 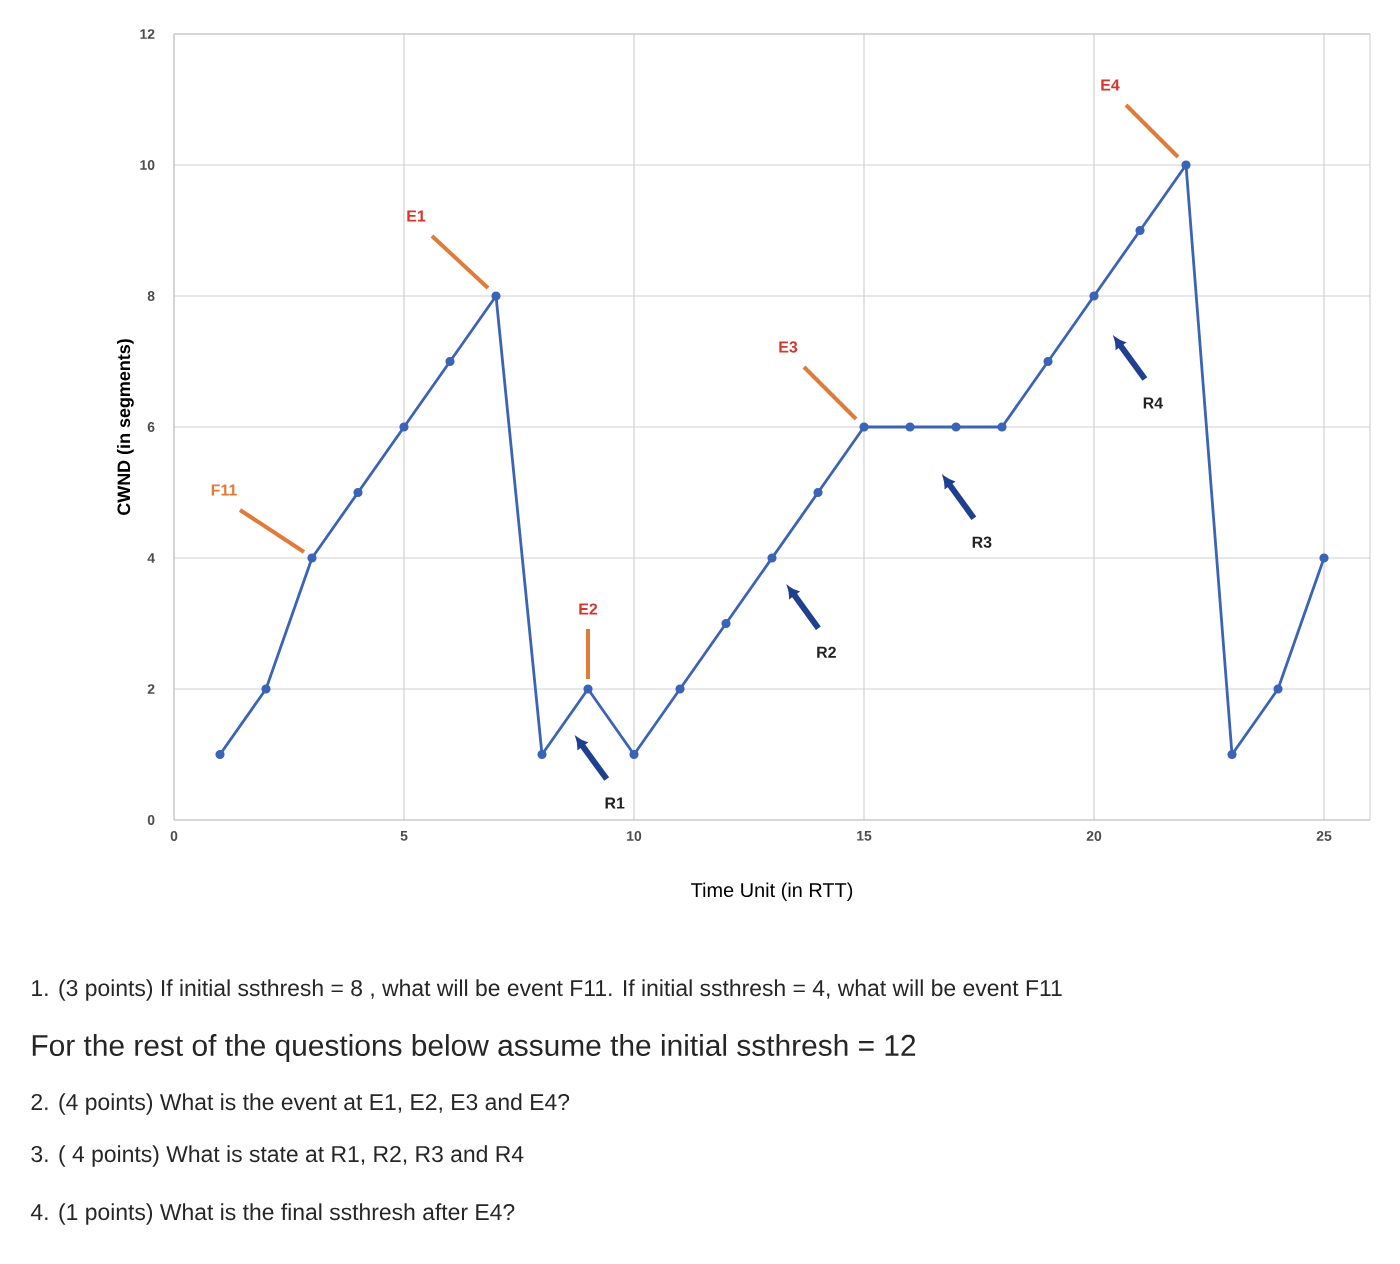 What do you see at coordinates (272, 1214) in the screenshot?
I see `text: 4. (1 points) What is the final ssthresh after E4?` at bounding box center [272, 1214].